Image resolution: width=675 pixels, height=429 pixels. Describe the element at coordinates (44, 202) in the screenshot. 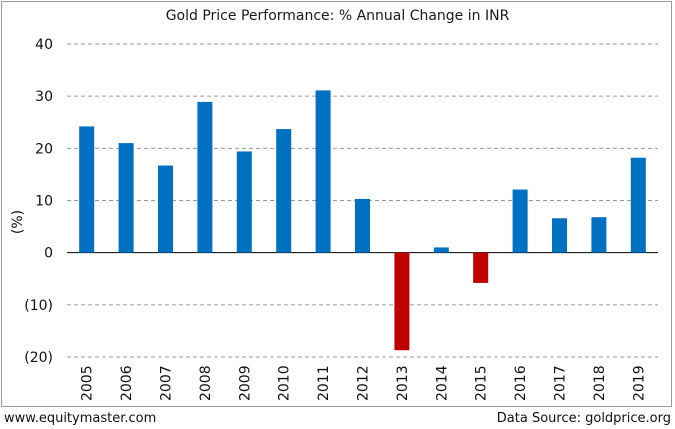

I see `y-tick-label: 10` at that location.